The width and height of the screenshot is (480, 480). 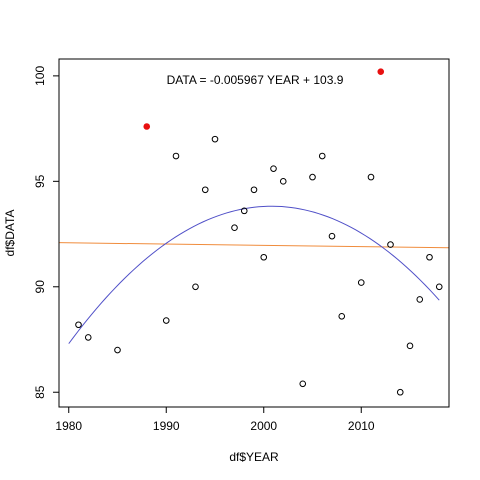 I want to click on x-tick-label-2000: 2000, so click(x=263, y=426).